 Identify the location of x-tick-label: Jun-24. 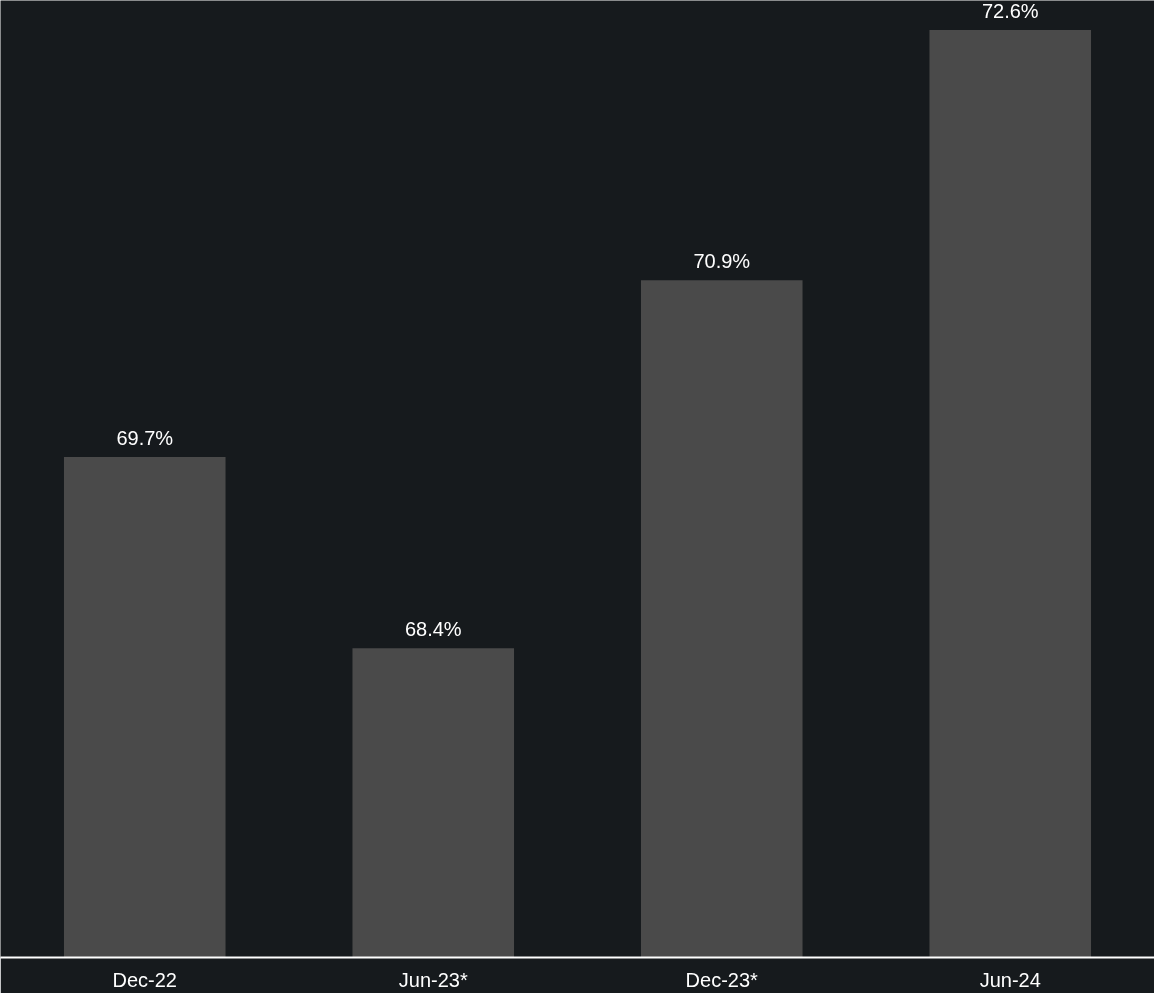
(1010, 979).